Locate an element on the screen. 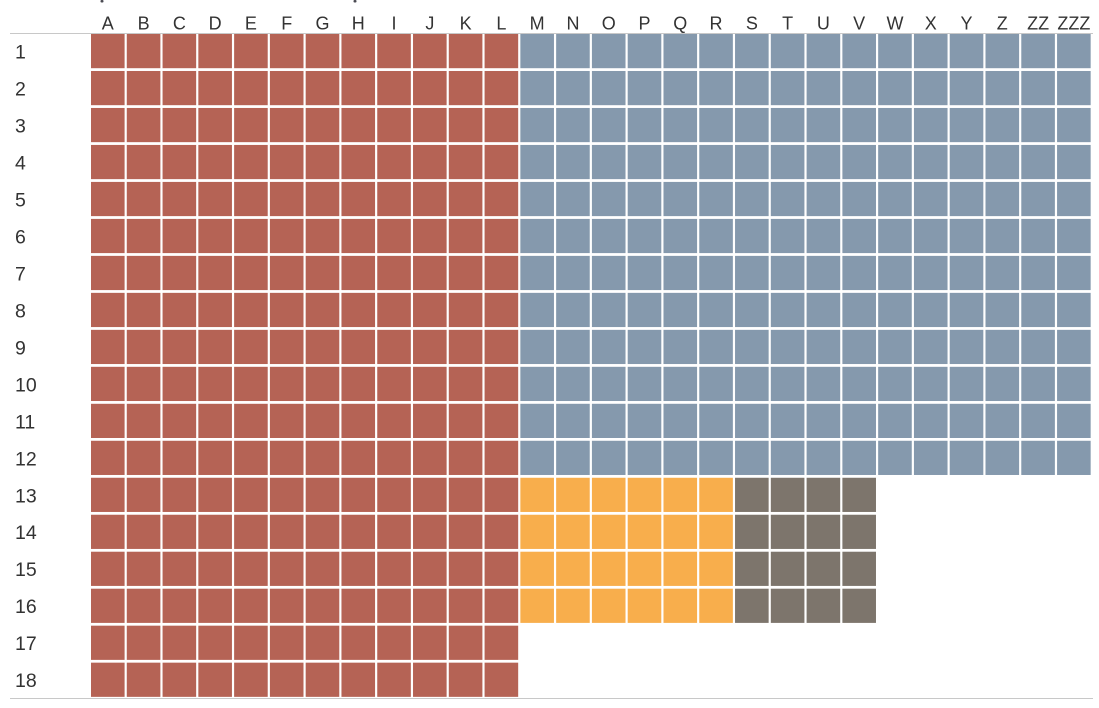  svg-text: 9 is located at coordinates (20, 348).